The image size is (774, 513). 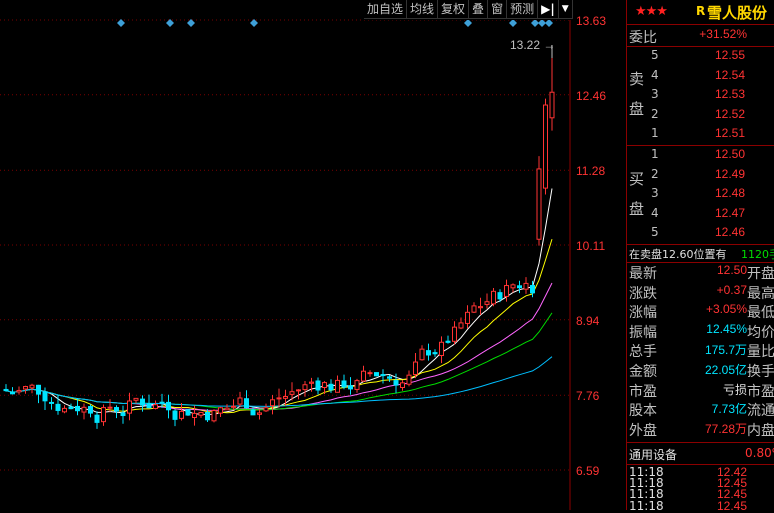 What do you see at coordinates (700, 57) in the screenshot?
I see `sell-level-row: 5 12.55` at bounding box center [700, 57].